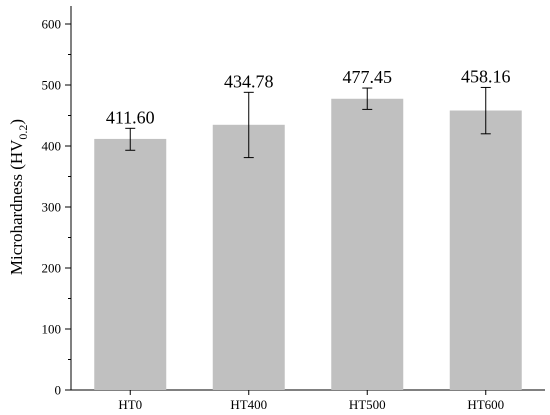 The image size is (550, 415). I want to click on bar-ht0, so click(130, 264).